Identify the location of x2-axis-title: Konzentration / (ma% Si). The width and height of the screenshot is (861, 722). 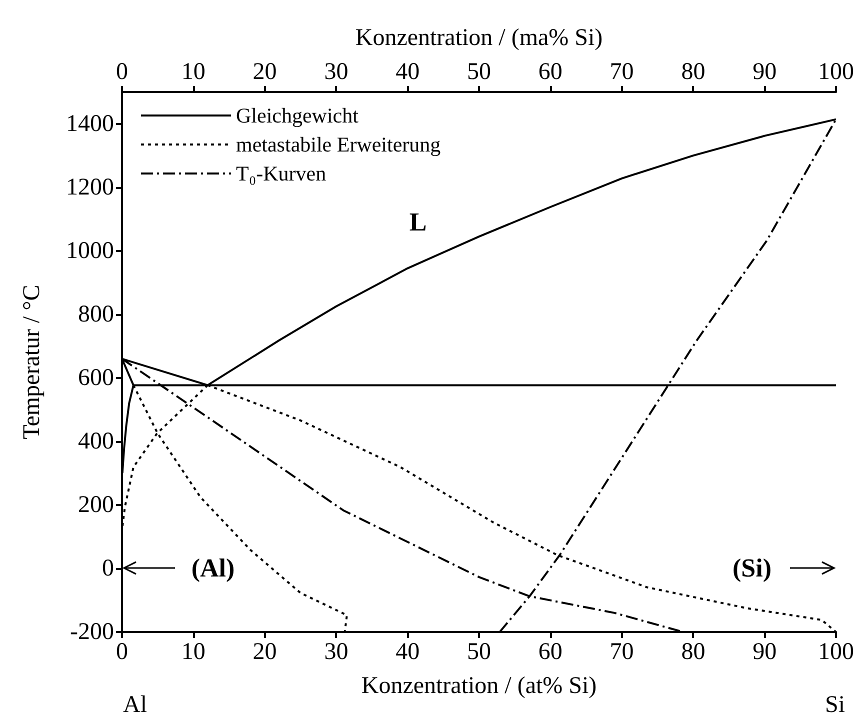
(479, 38).